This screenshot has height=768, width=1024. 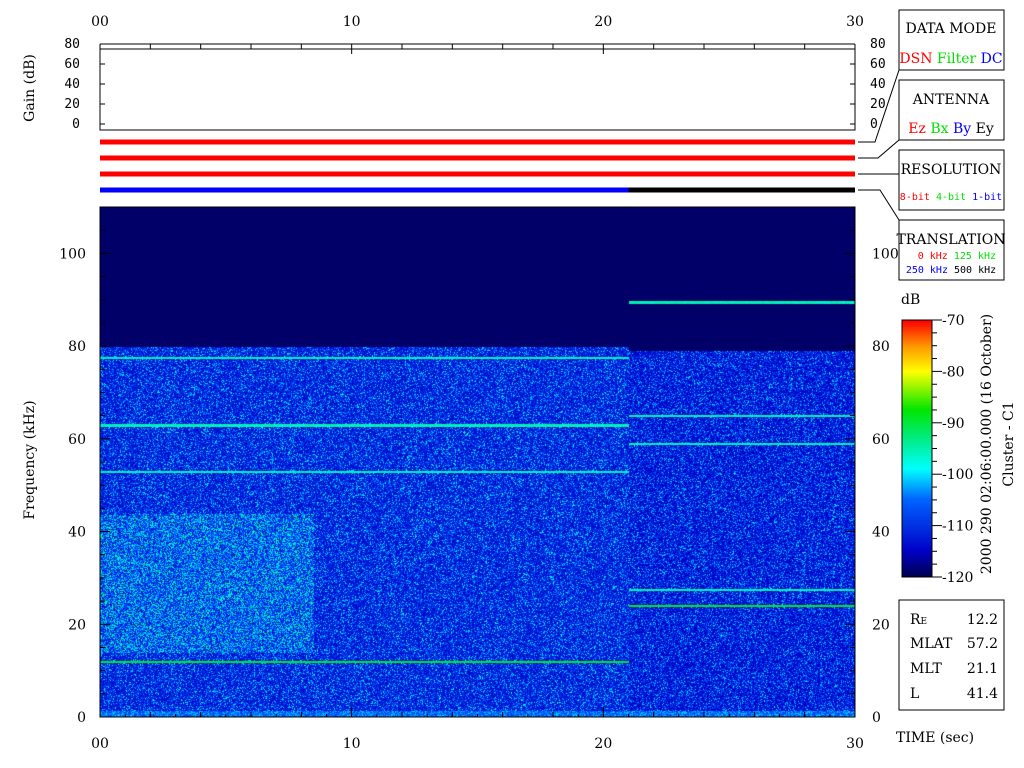 What do you see at coordinates (881, 440) in the screenshot?
I see `y-tick-label-right: 60` at bounding box center [881, 440].